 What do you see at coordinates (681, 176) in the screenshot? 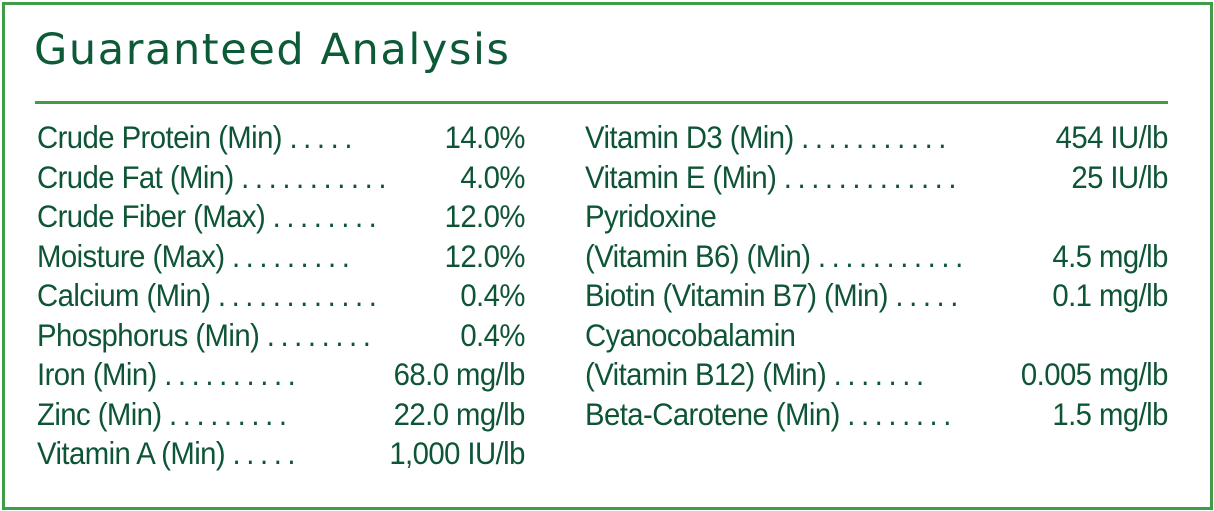
I see `nutrient-label: Vitamin E (Min)` at bounding box center [681, 176].